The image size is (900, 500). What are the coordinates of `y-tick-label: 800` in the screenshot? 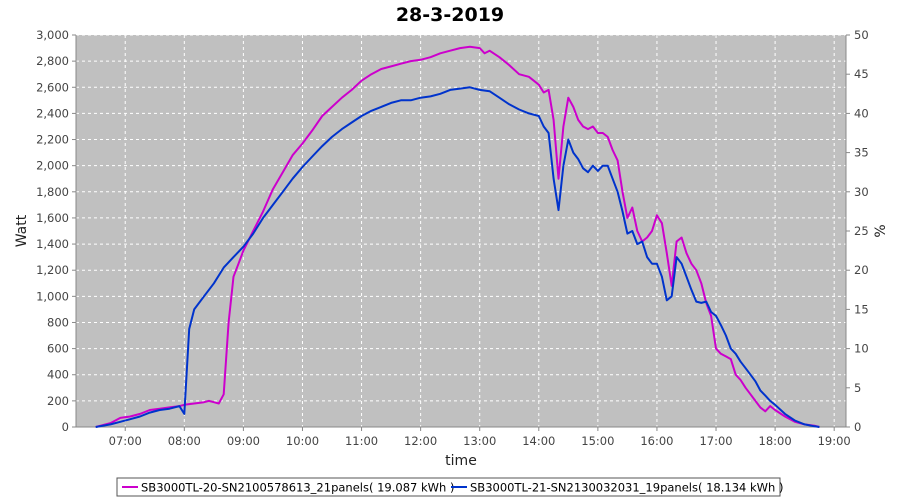 It's located at (58, 322).